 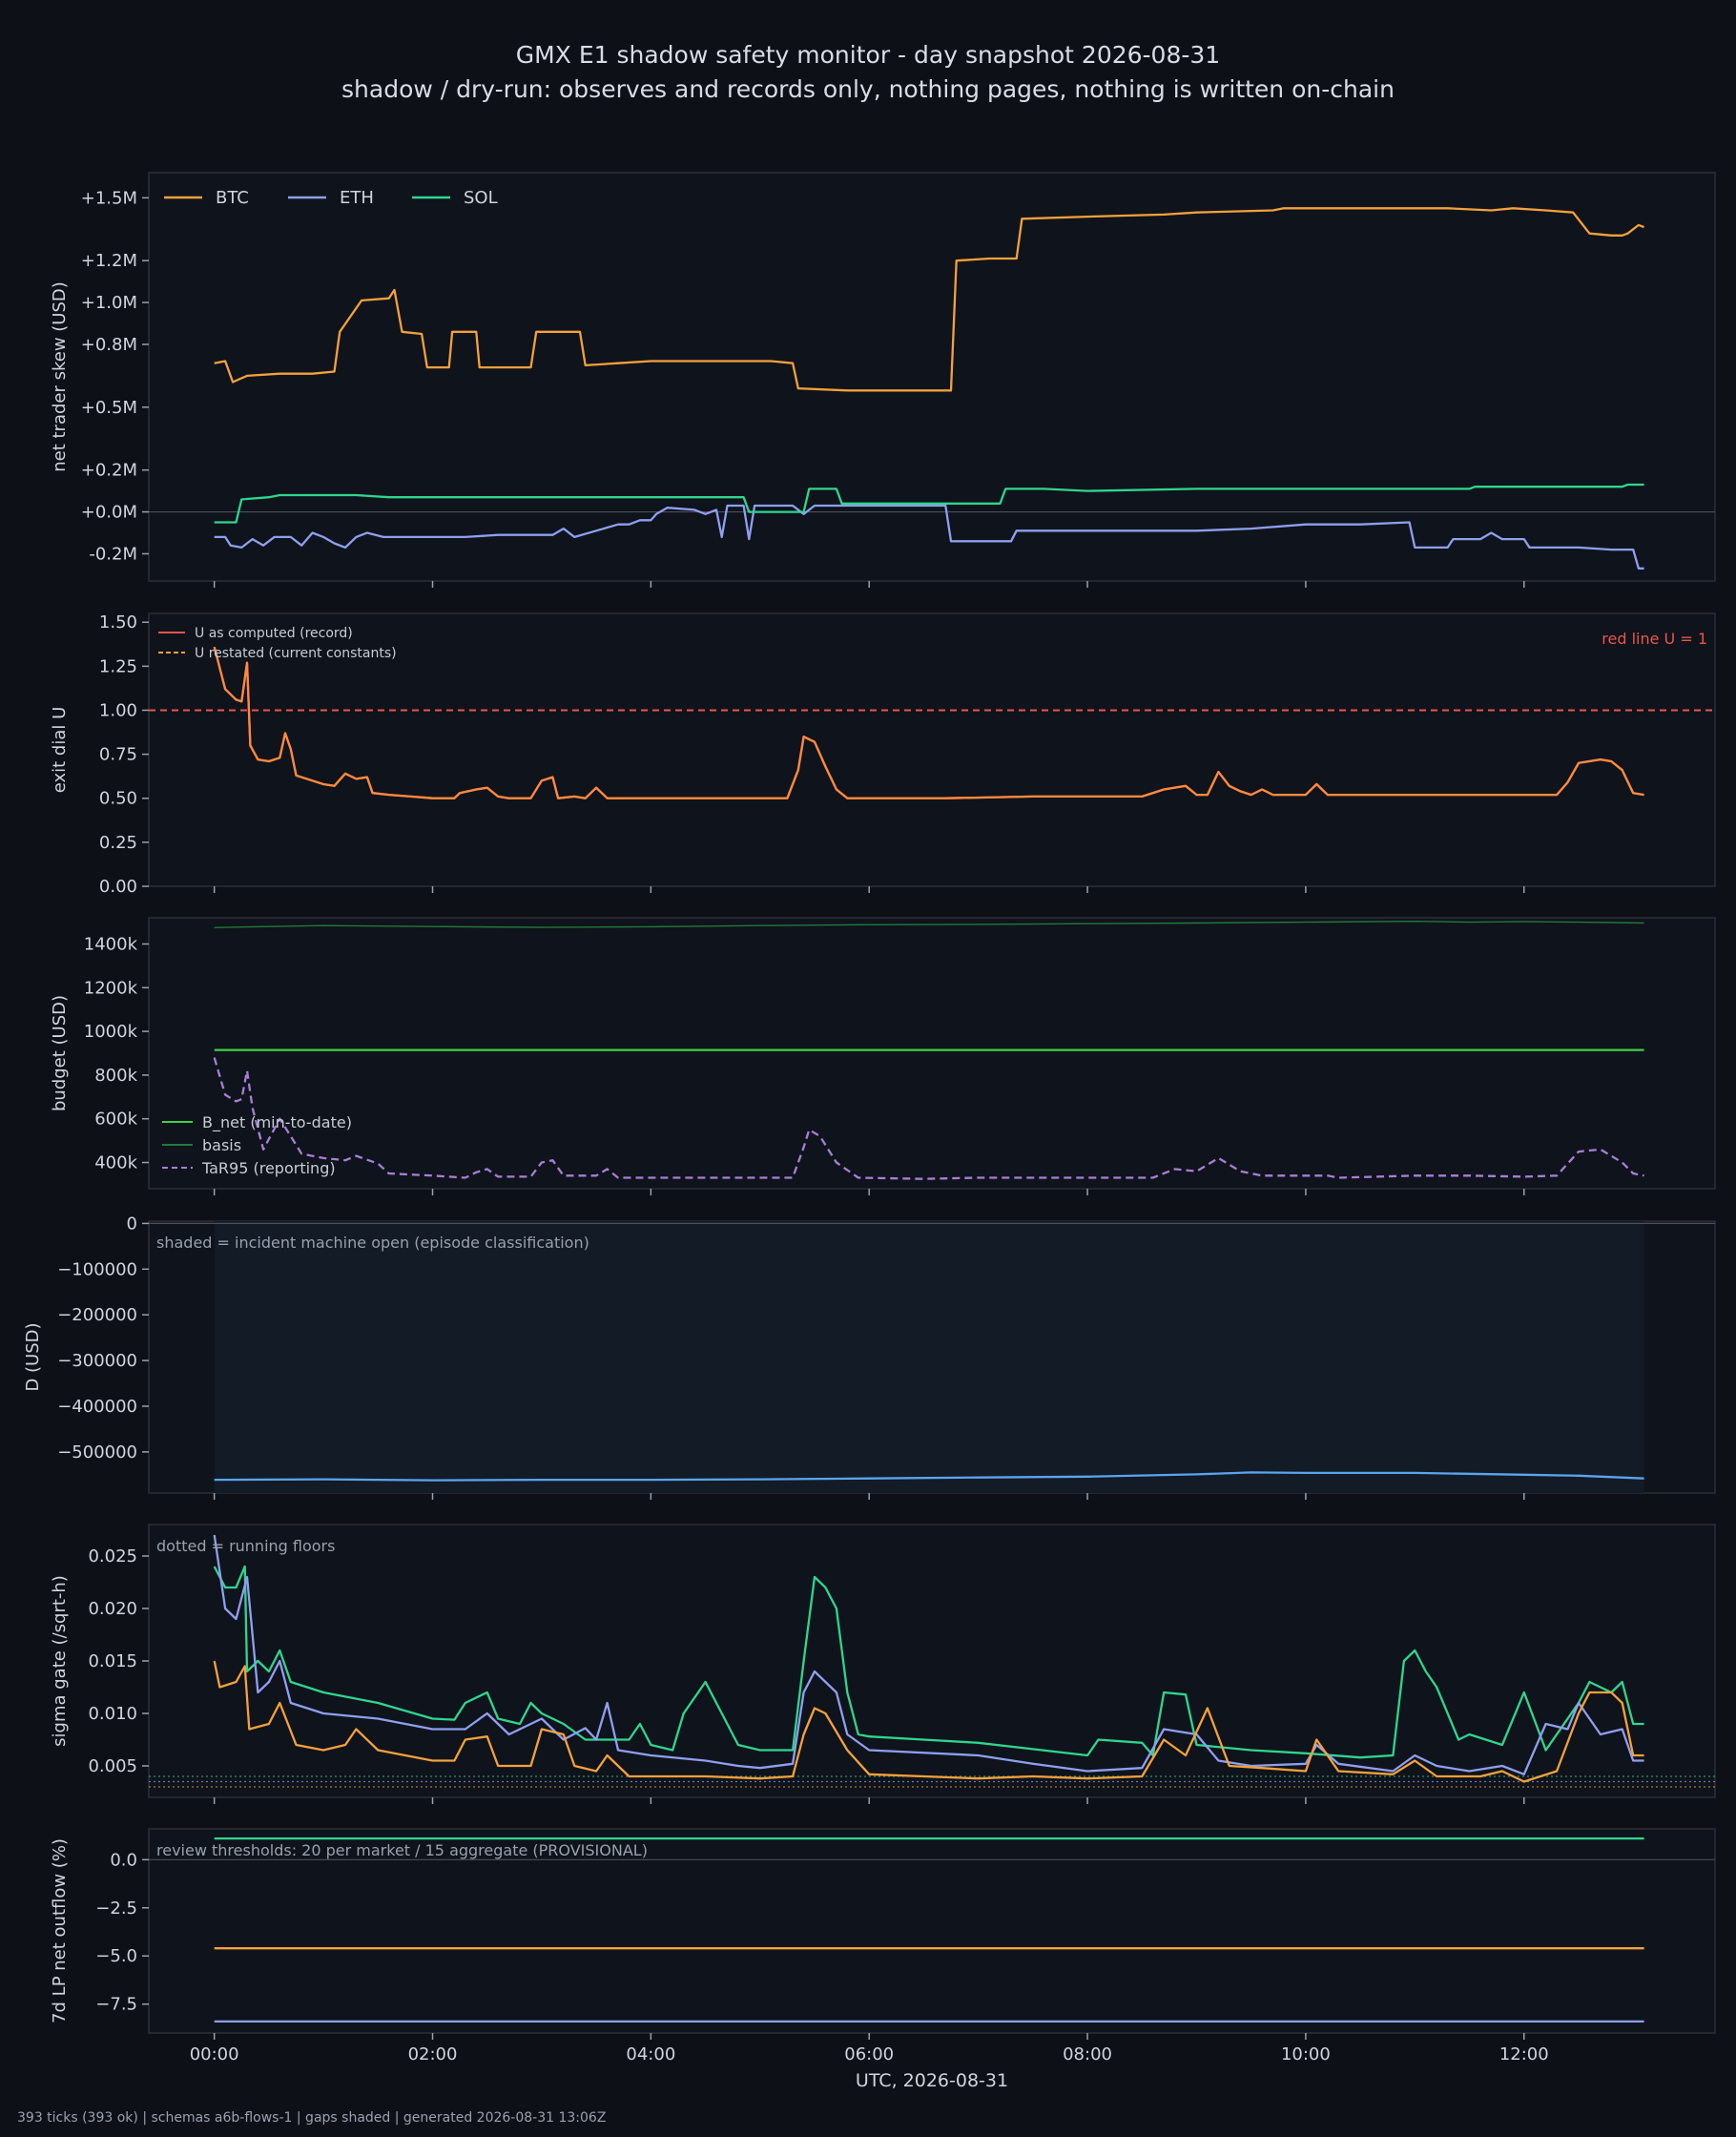 I want to click on y-axis-label: exit dial U, so click(x=60, y=750).